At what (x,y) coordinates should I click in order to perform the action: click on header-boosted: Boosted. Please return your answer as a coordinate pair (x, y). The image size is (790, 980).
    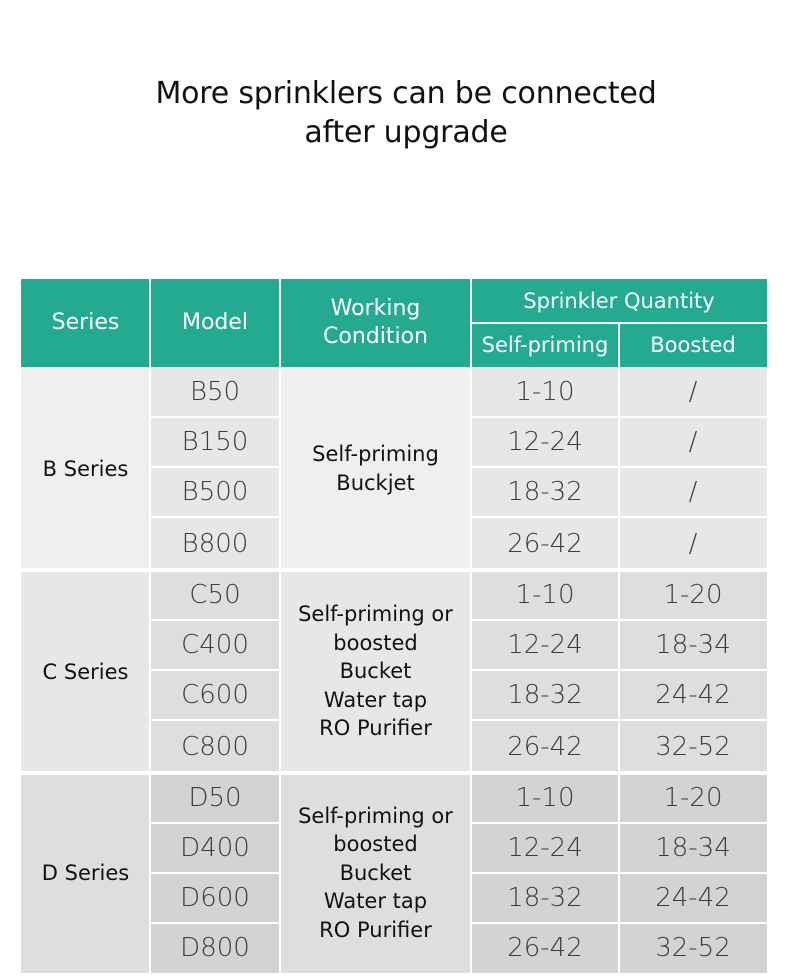
    Looking at the image, I should click on (693, 345).